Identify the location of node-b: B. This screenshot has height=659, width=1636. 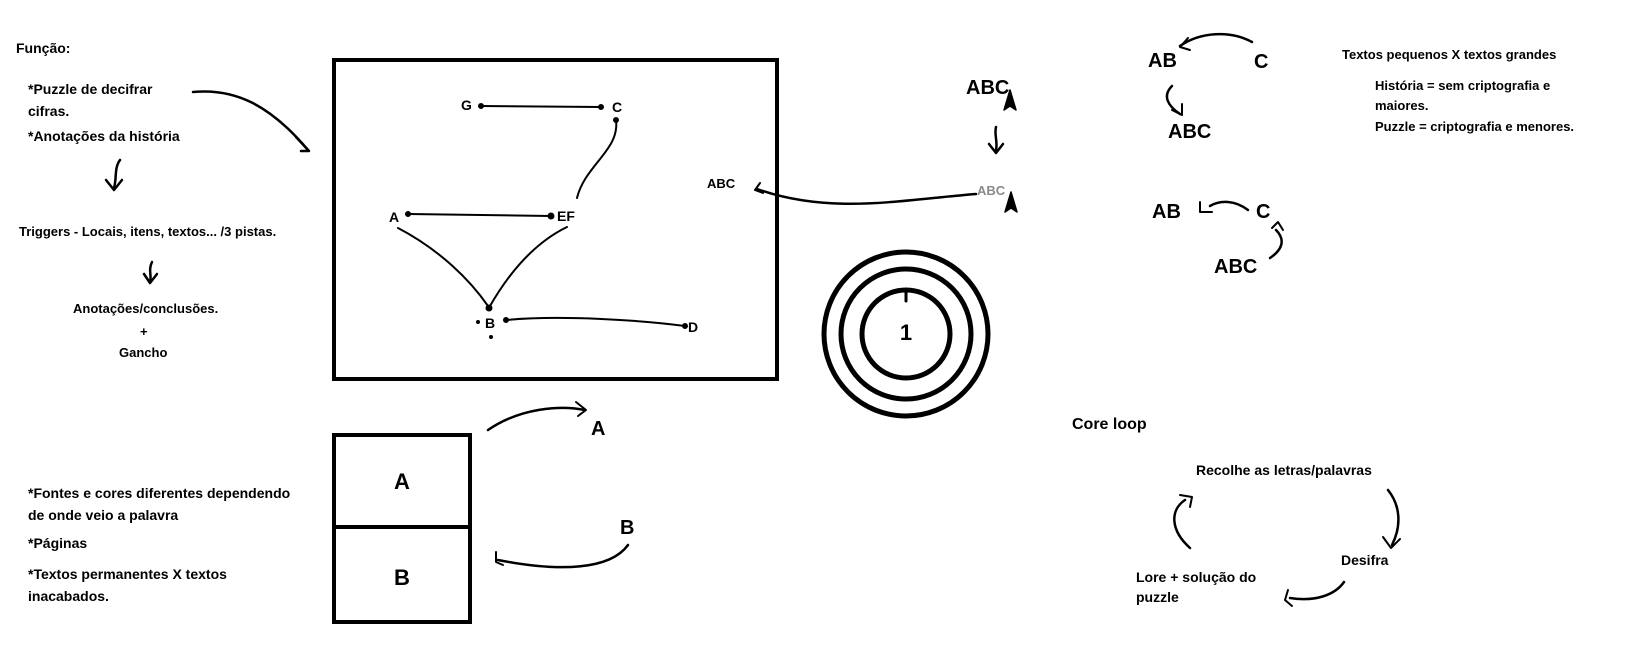
(490, 323).